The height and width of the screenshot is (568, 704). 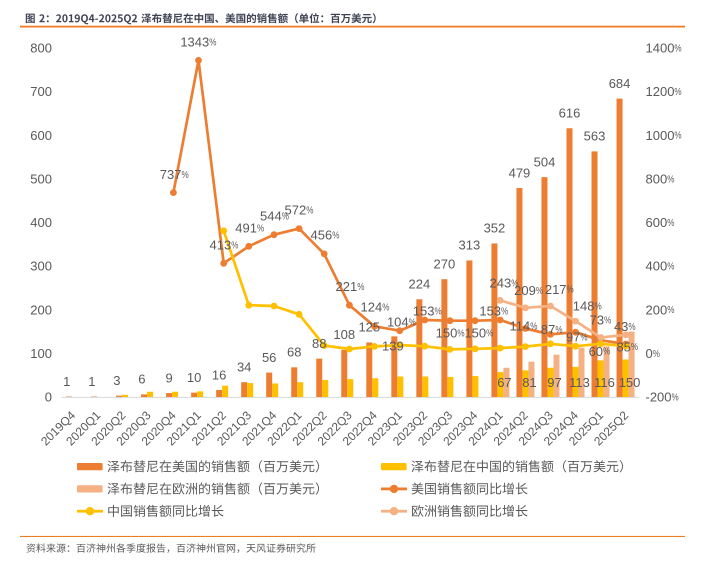 What do you see at coordinates (219, 374) in the screenshot?
I see `svg-text: 16` at bounding box center [219, 374].